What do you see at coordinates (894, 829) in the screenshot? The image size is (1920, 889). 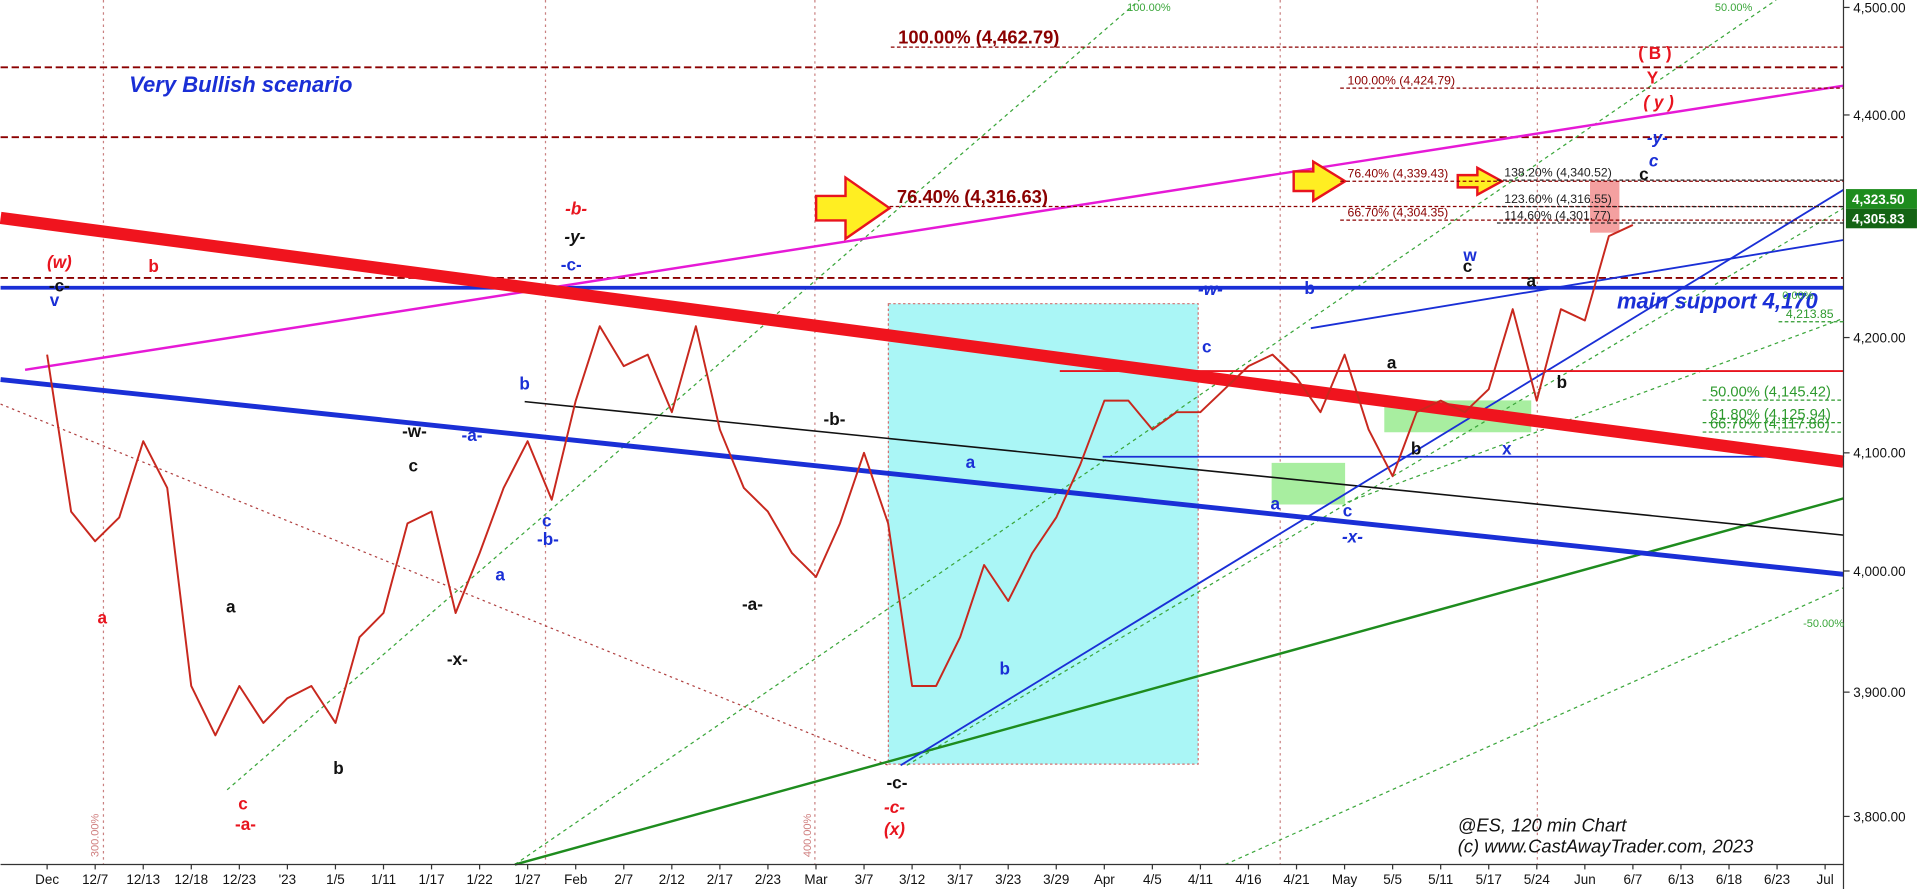 I see `wave-label: (x)` at bounding box center [894, 829].